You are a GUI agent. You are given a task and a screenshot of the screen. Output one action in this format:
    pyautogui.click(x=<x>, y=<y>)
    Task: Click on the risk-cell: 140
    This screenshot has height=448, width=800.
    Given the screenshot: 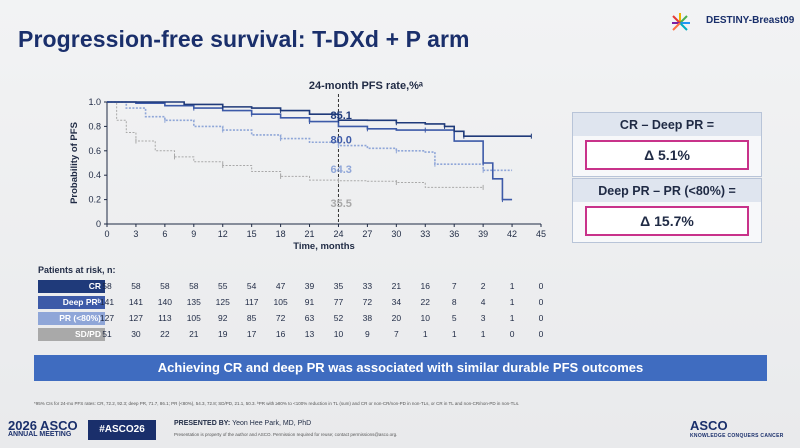 What is the action you would take?
    pyautogui.click(x=164, y=302)
    